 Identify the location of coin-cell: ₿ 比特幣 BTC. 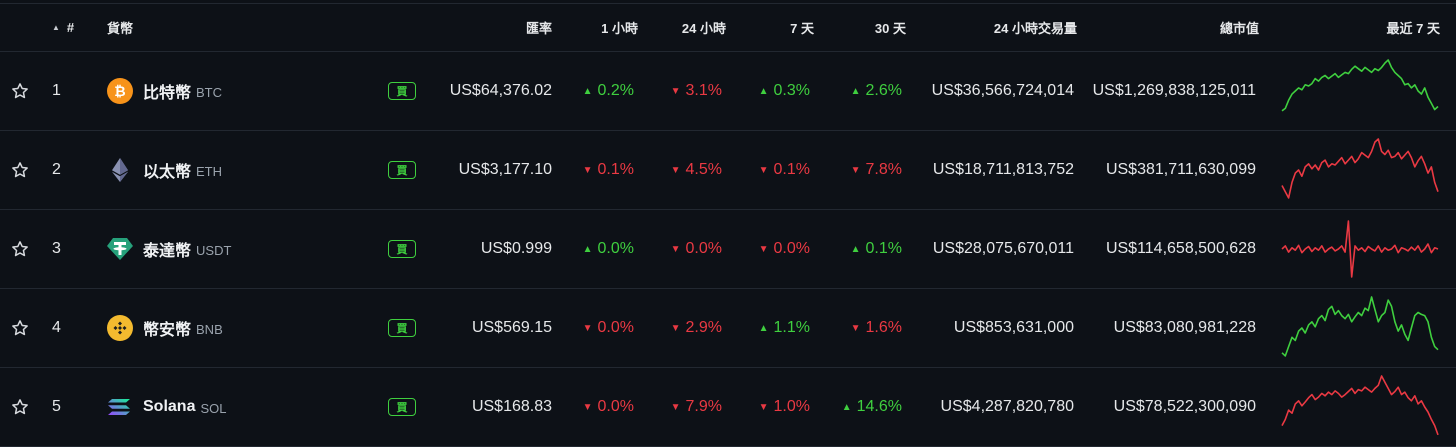
(164, 91).